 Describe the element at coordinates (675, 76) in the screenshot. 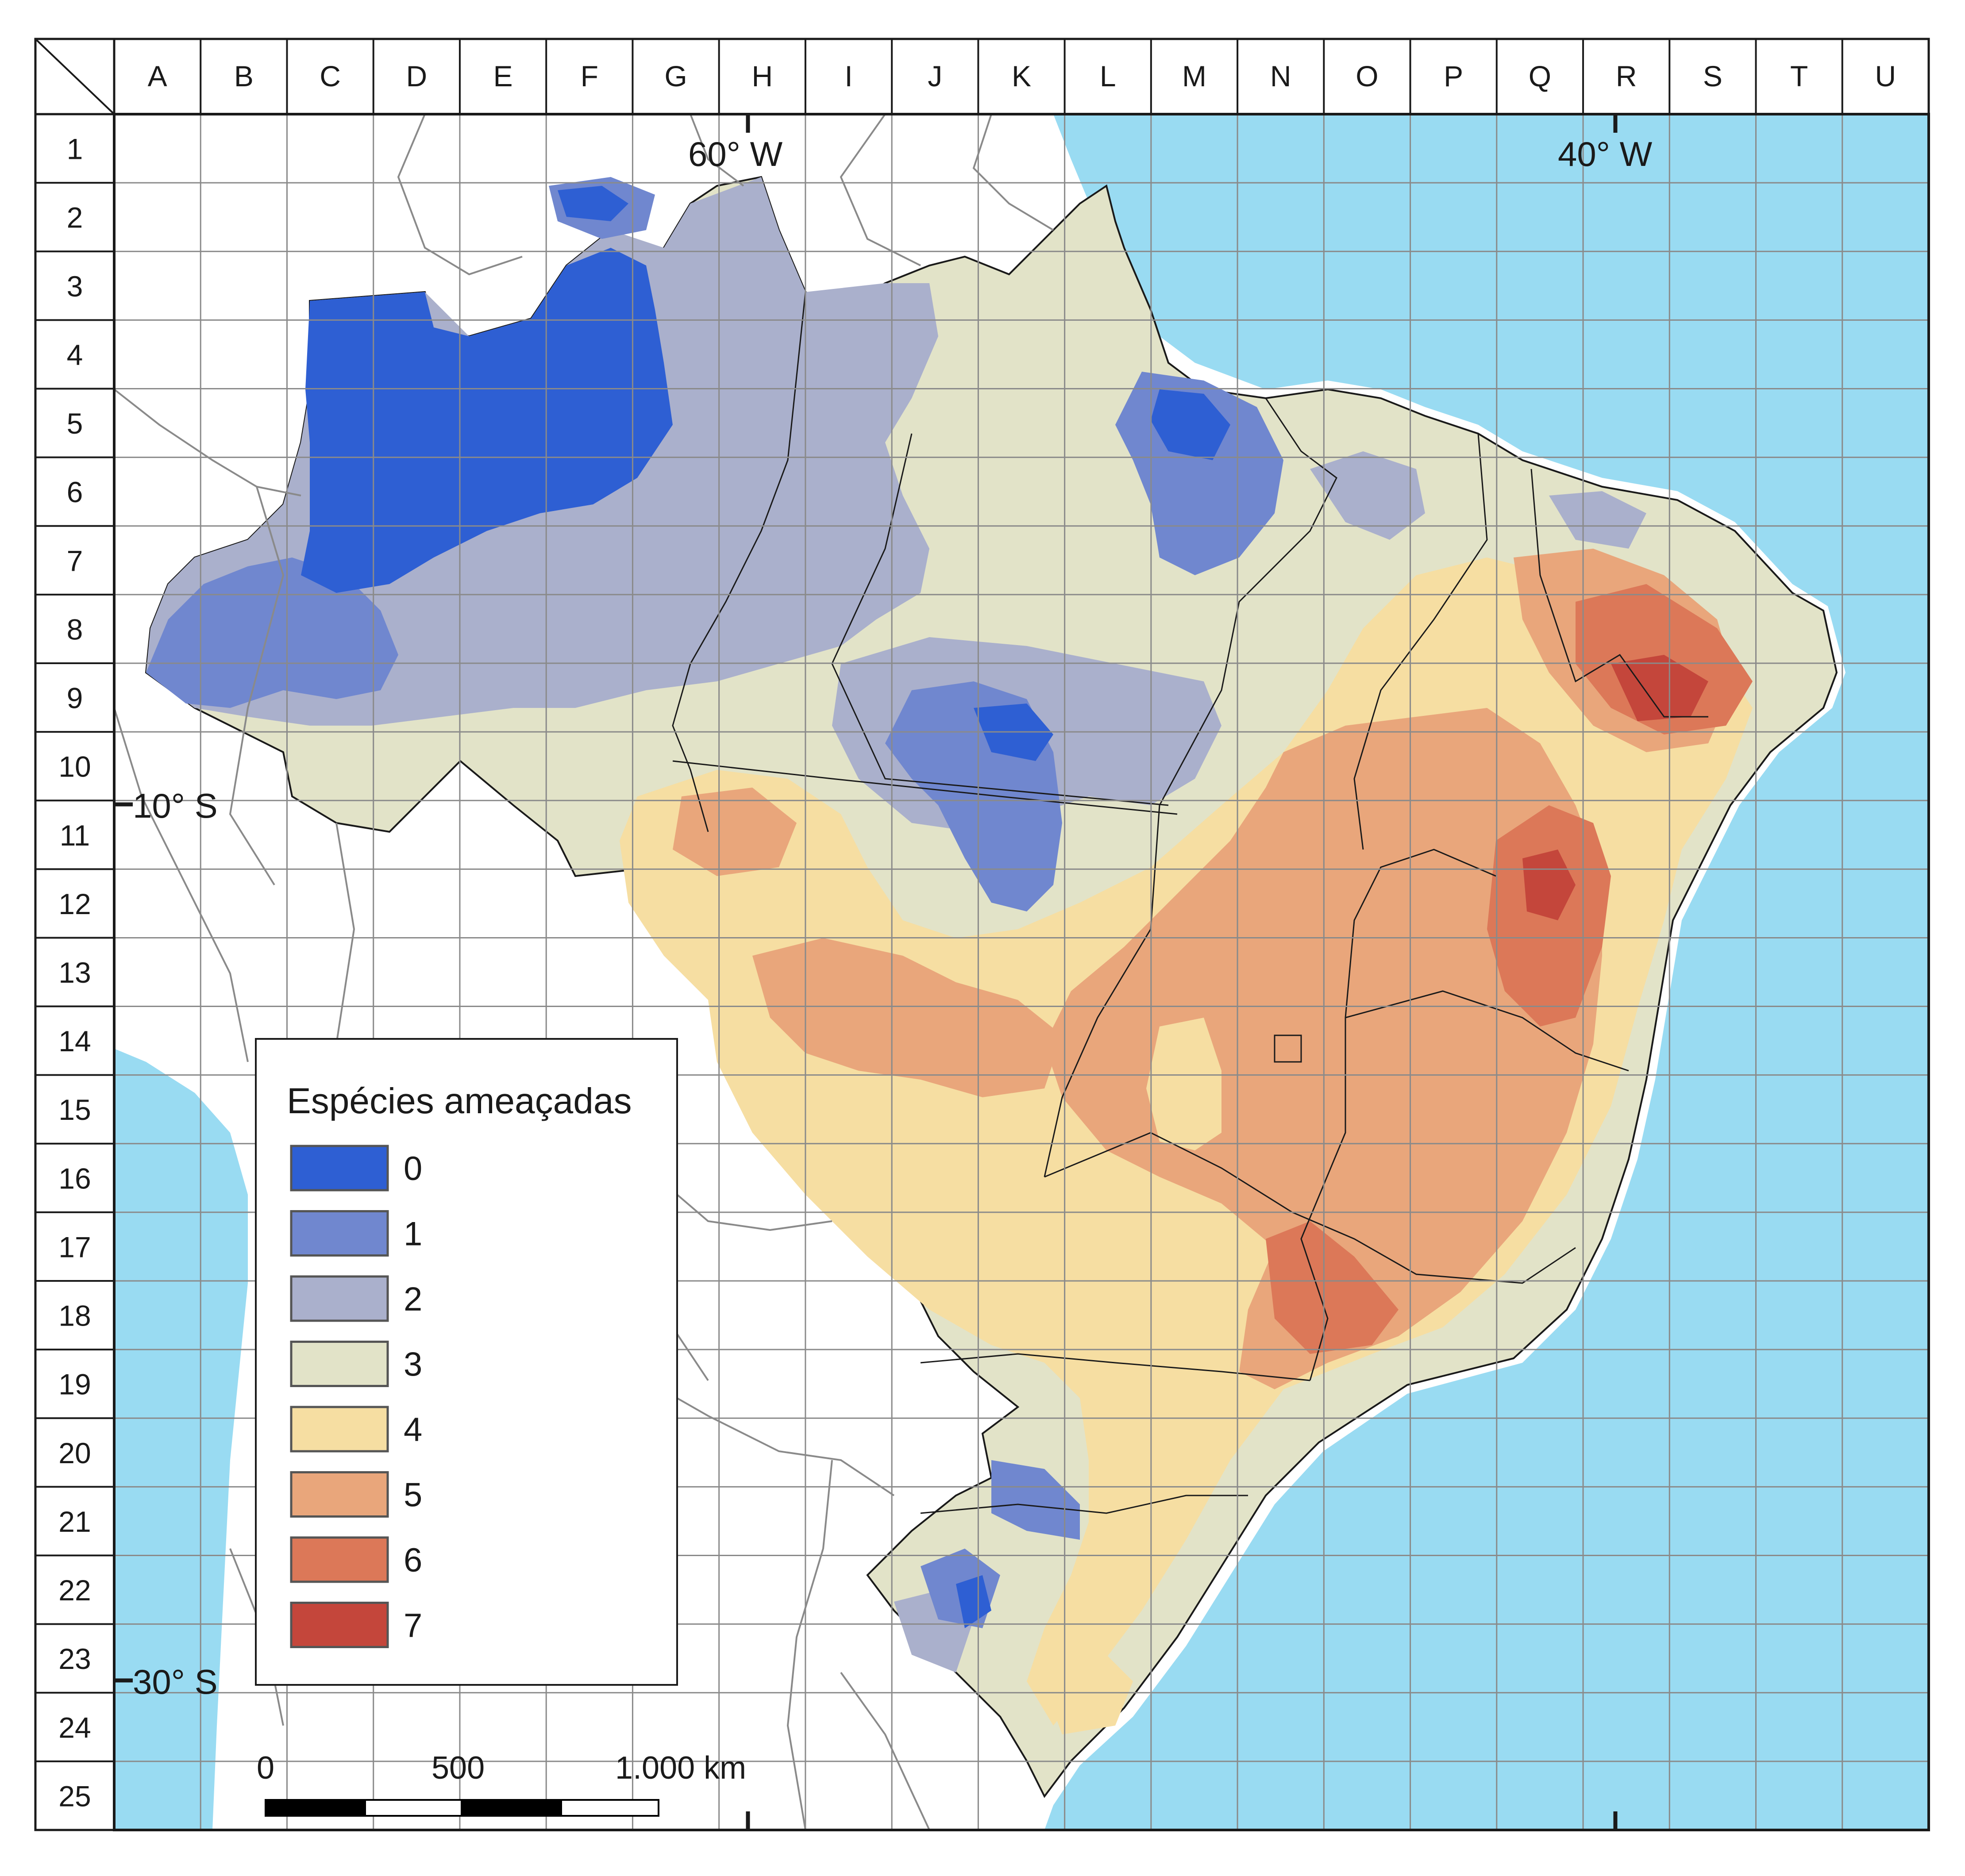

I see `column-label-G: G` at that location.